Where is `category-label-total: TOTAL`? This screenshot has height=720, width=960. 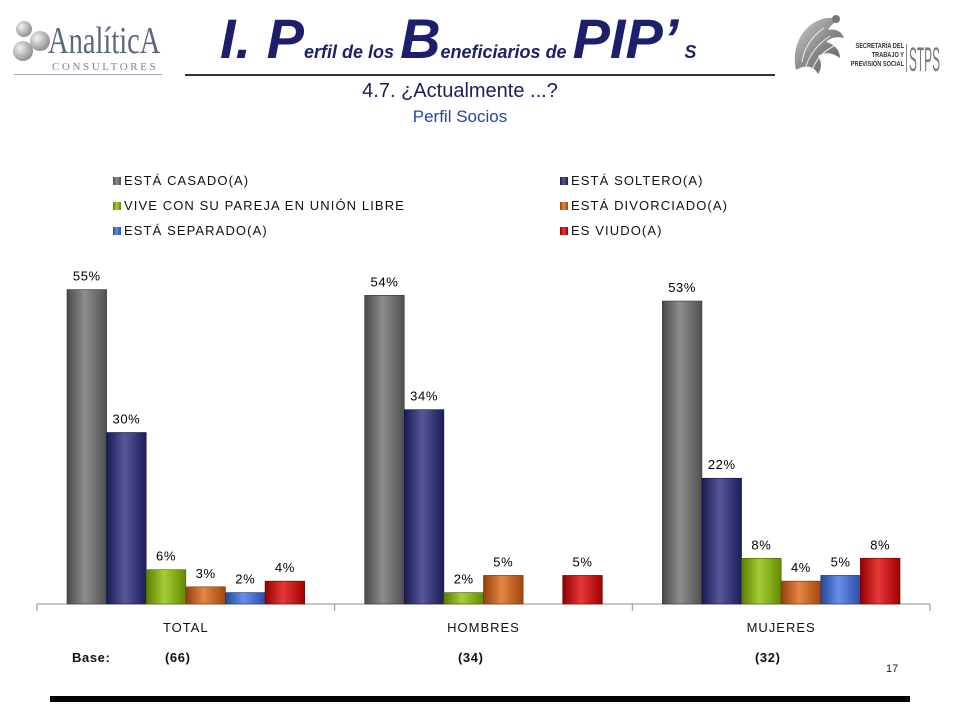
category-label-total: TOTAL is located at coordinates (186, 627).